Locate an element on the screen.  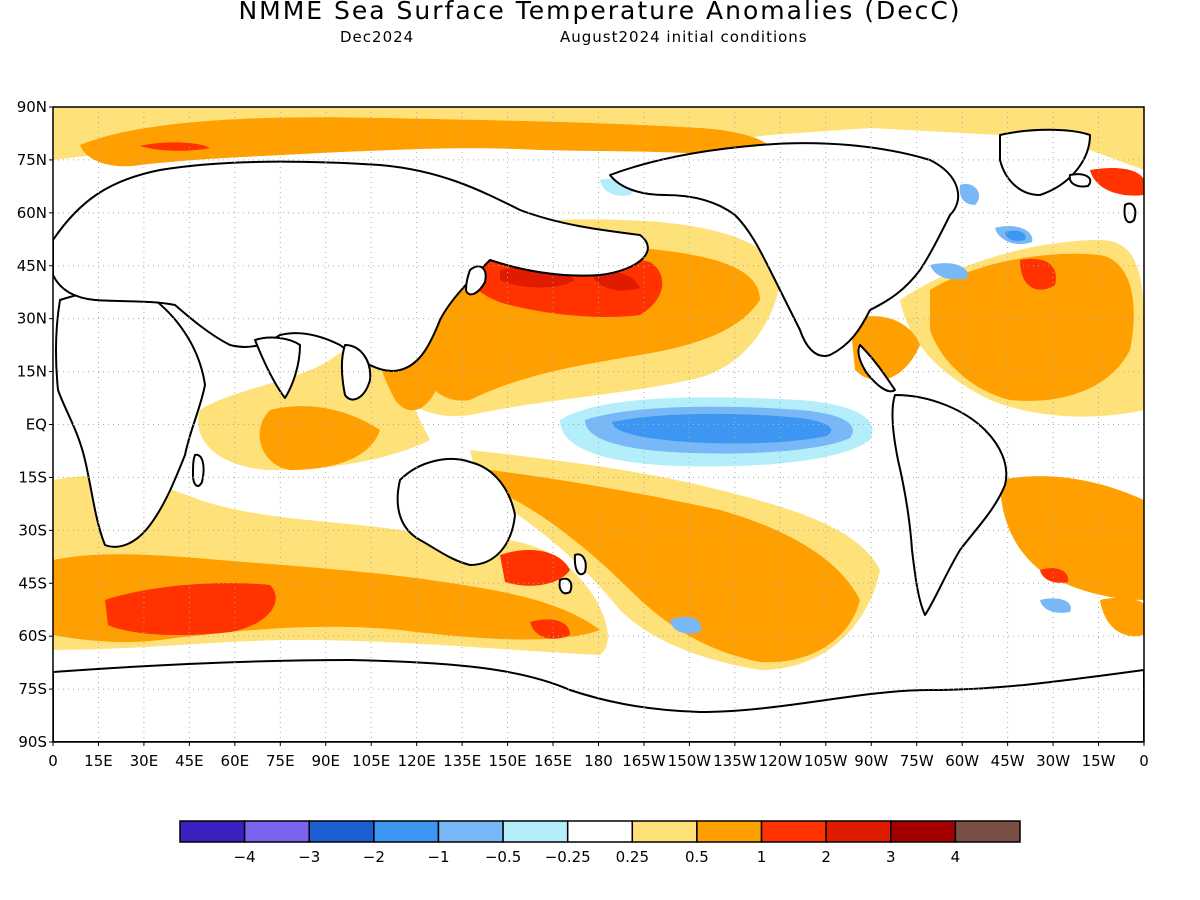
longitude-label: 135W is located at coordinates (735, 761).